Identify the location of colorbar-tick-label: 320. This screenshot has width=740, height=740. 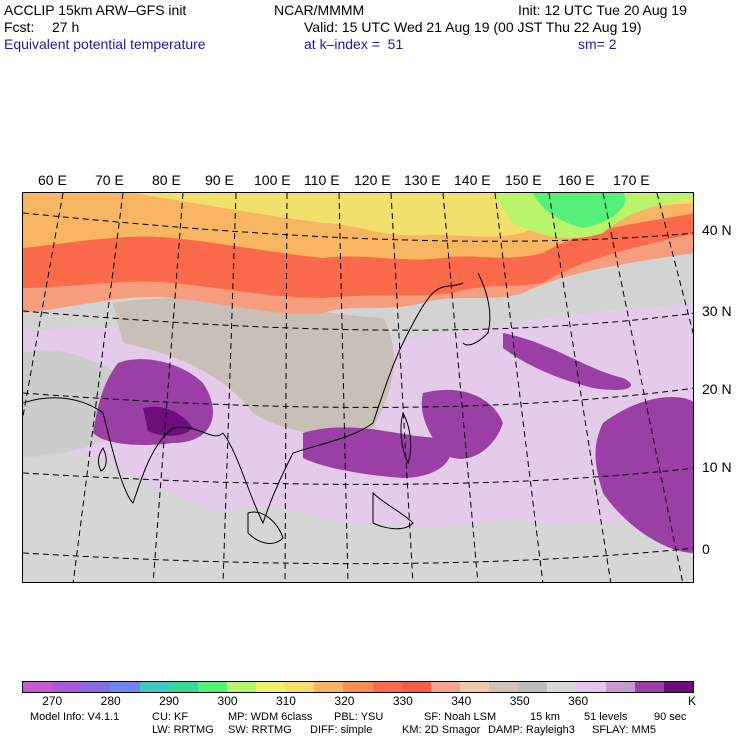
(344, 701).